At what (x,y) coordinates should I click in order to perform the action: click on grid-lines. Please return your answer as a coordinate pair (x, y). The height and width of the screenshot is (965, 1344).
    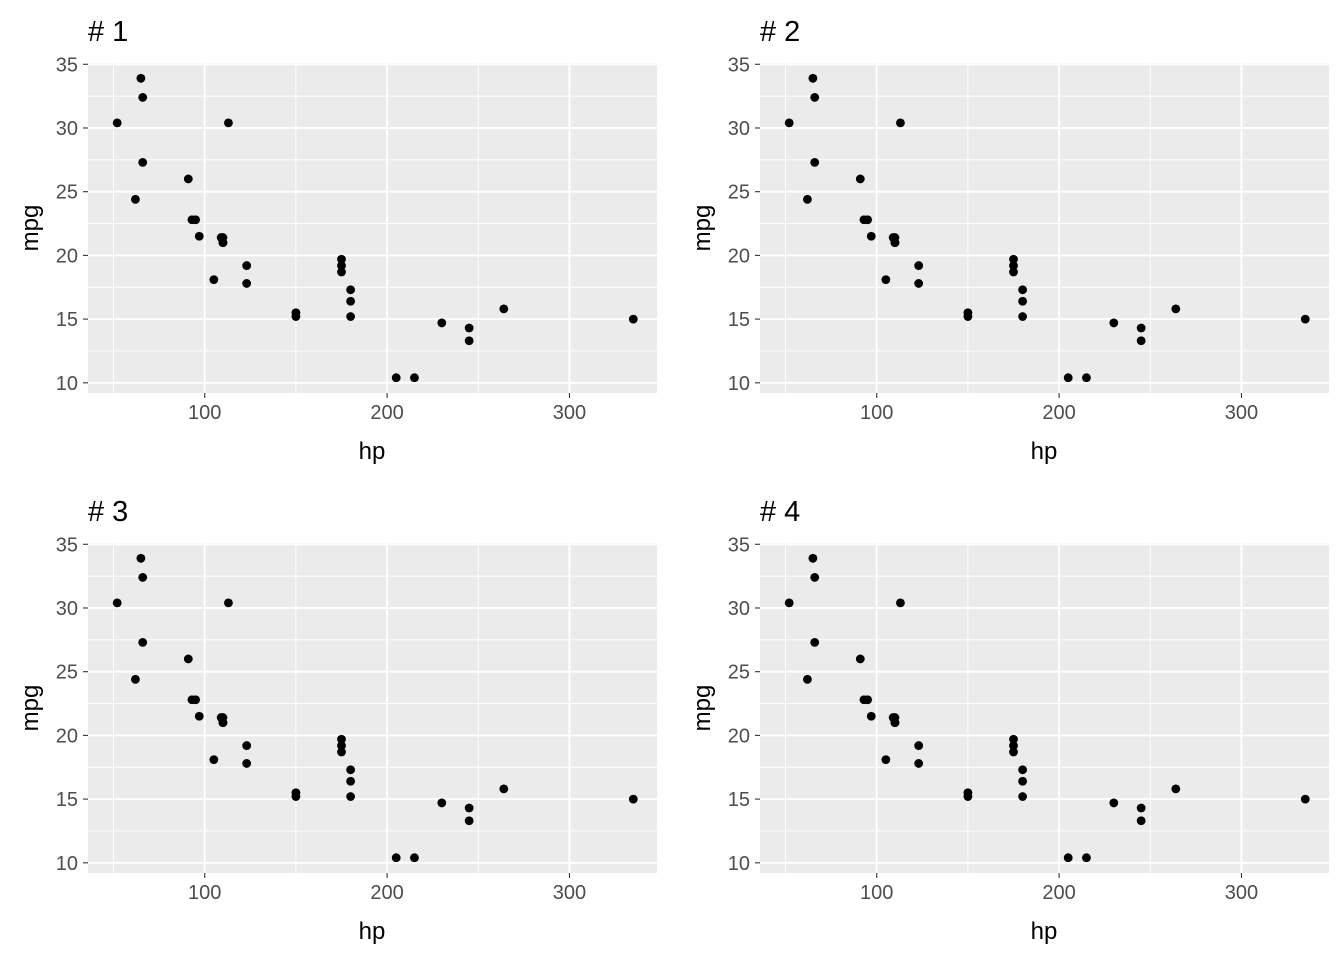
    Looking at the image, I should click on (372, 228).